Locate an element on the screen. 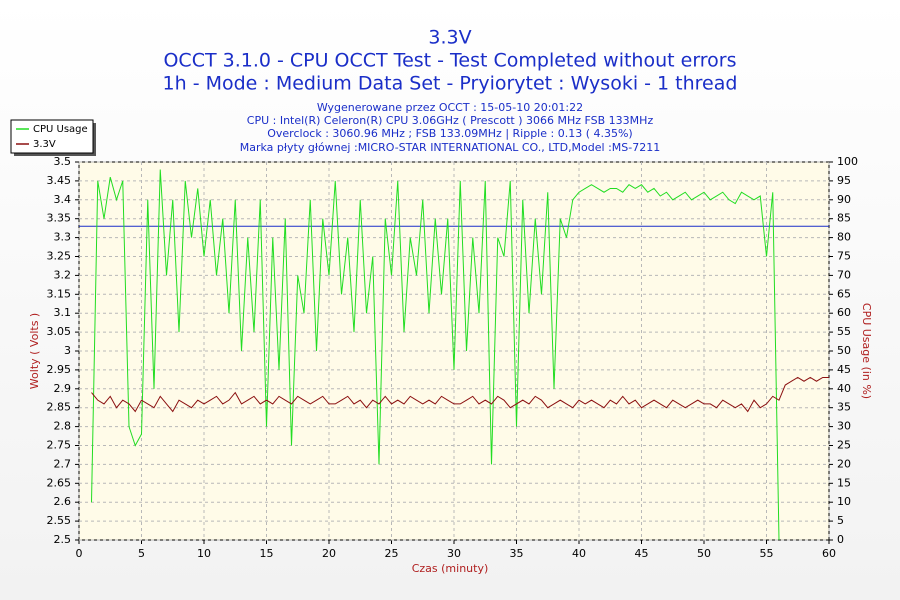 This screenshot has height=600, width=900. y-tick-label: 2.5 is located at coordinates (63, 539).